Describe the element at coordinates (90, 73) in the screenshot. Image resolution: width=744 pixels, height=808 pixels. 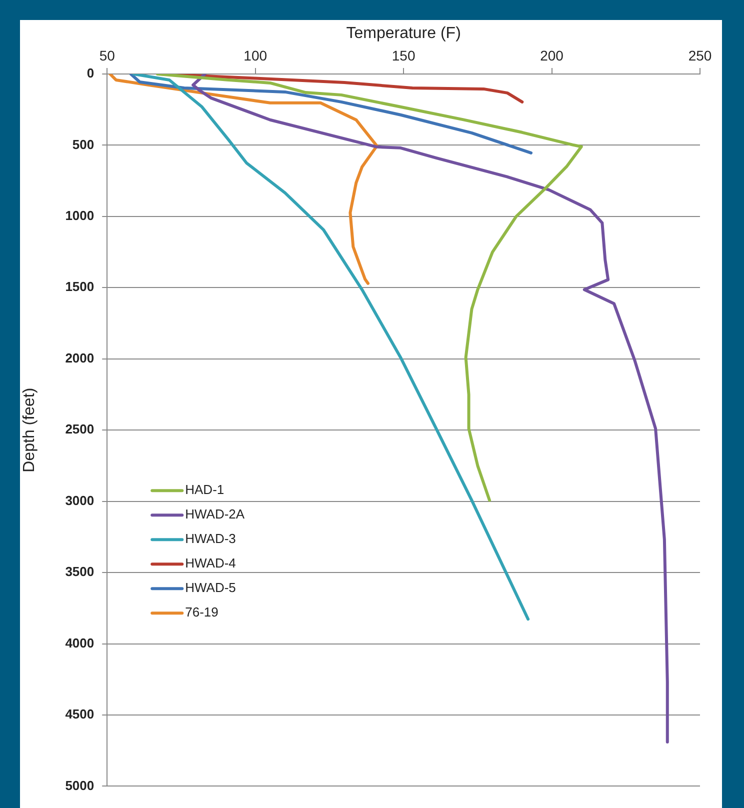
I see `y-tick-label: 0` at that location.